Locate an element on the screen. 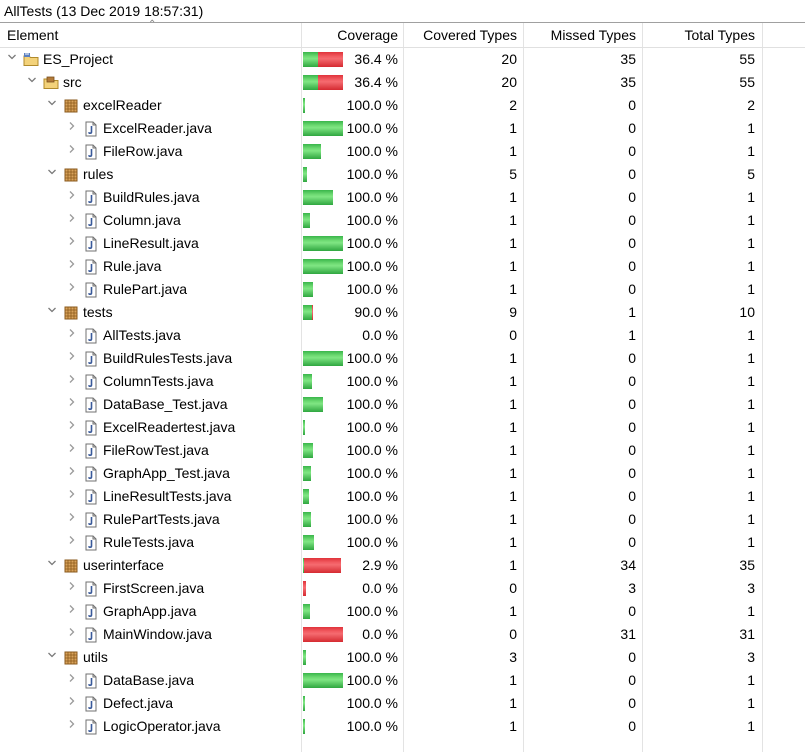 The height and width of the screenshot is (752, 805). table-row: DataBase.java 100.0 % 1 0 1 is located at coordinates (402, 680).